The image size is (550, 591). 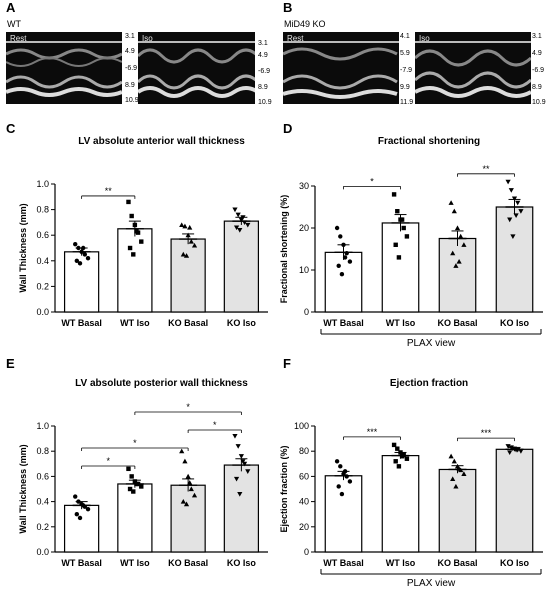 I want to click on y-axis-label: Fractional shortening (%), so click(x=284, y=249).